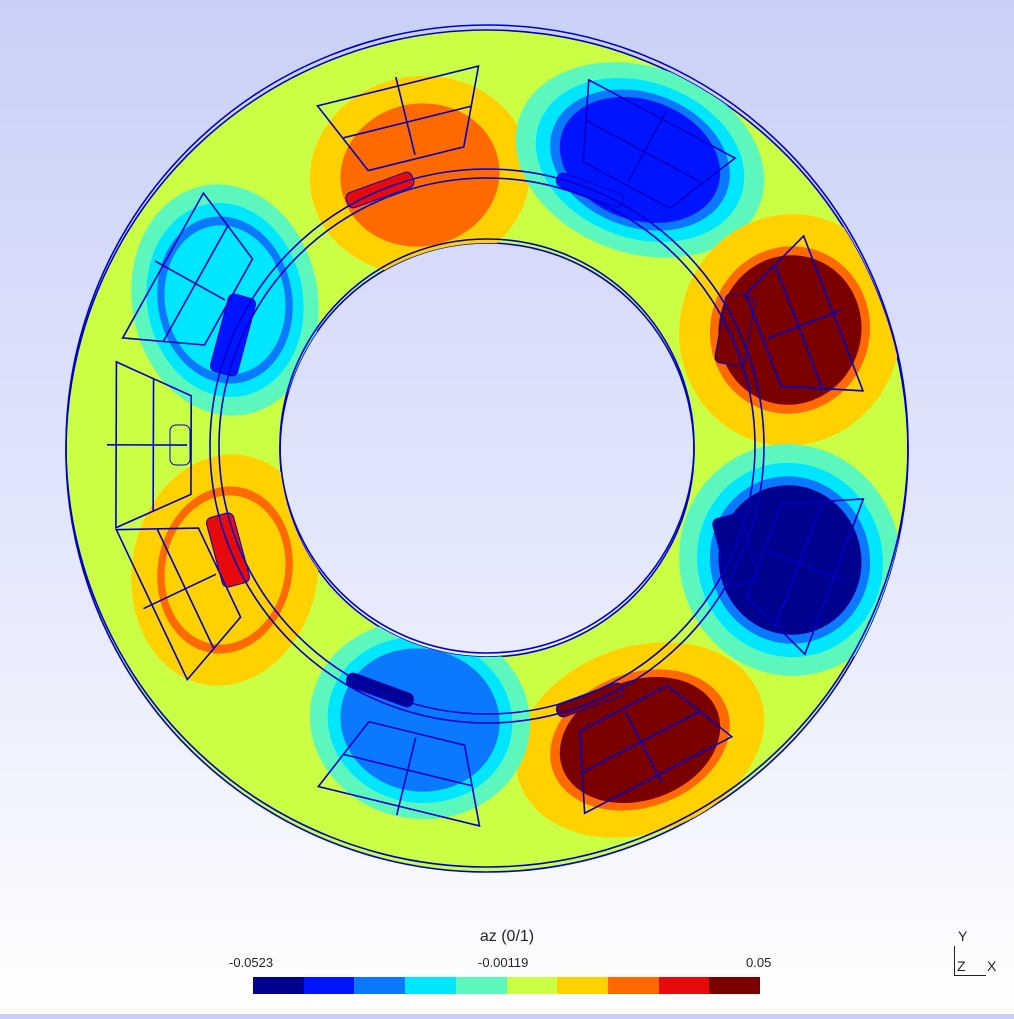 The width and height of the screenshot is (1014, 1019). What do you see at coordinates (962, 936) in the screenshot?
I see `axis-y-label: Y` at bounding box center [962, 936].